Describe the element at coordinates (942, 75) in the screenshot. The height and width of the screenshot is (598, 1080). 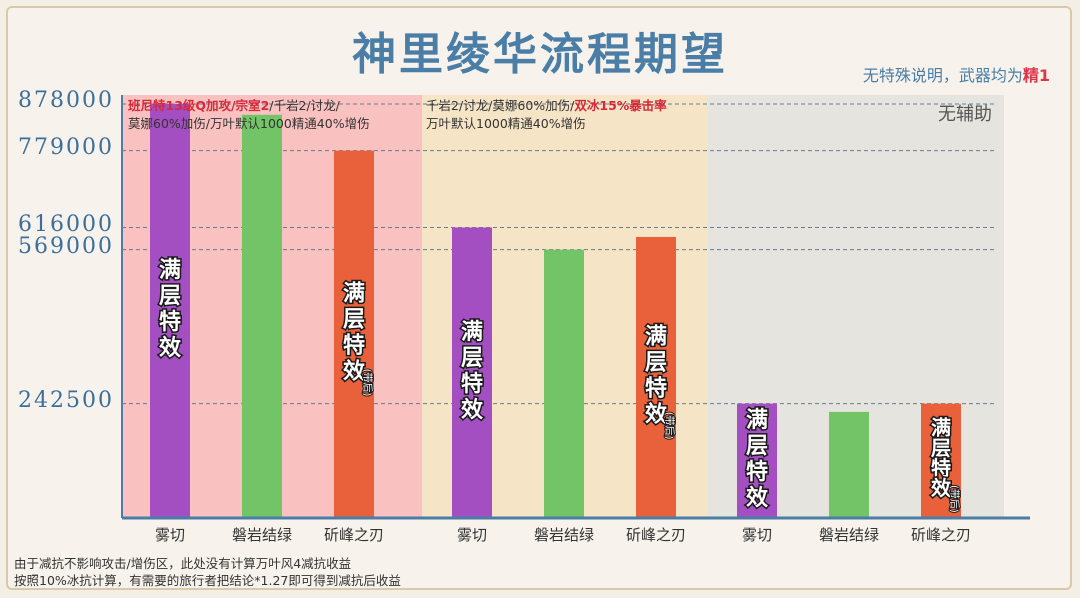
I see `subtitle-text: 无特殊说明，武器均为` at that location.